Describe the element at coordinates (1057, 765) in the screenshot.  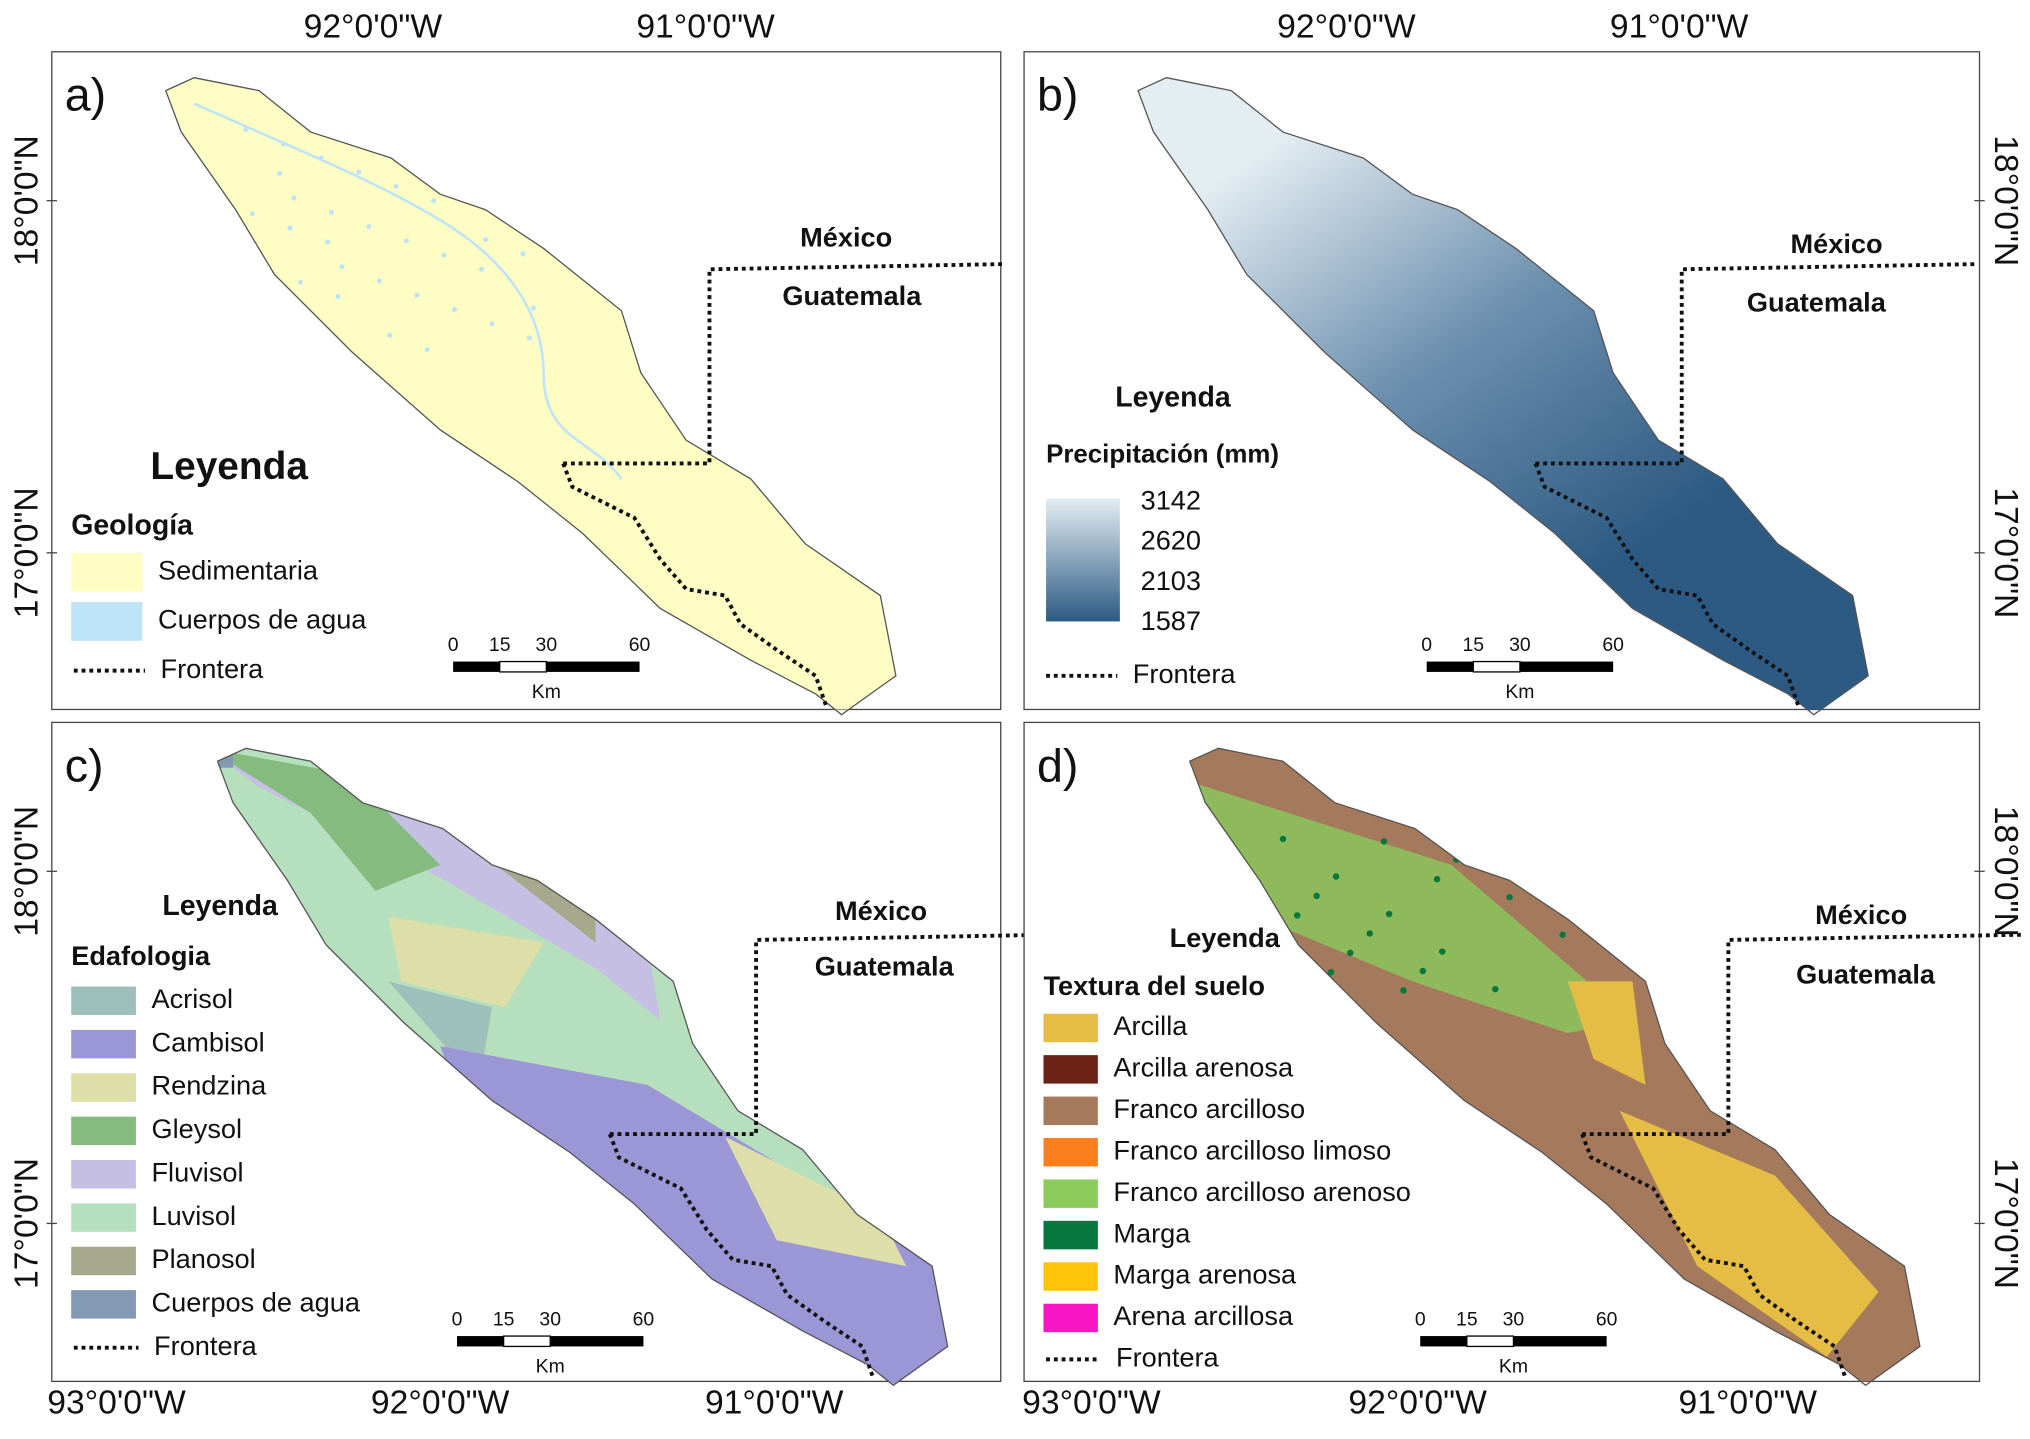
I see `panel-label: d)` at that location.